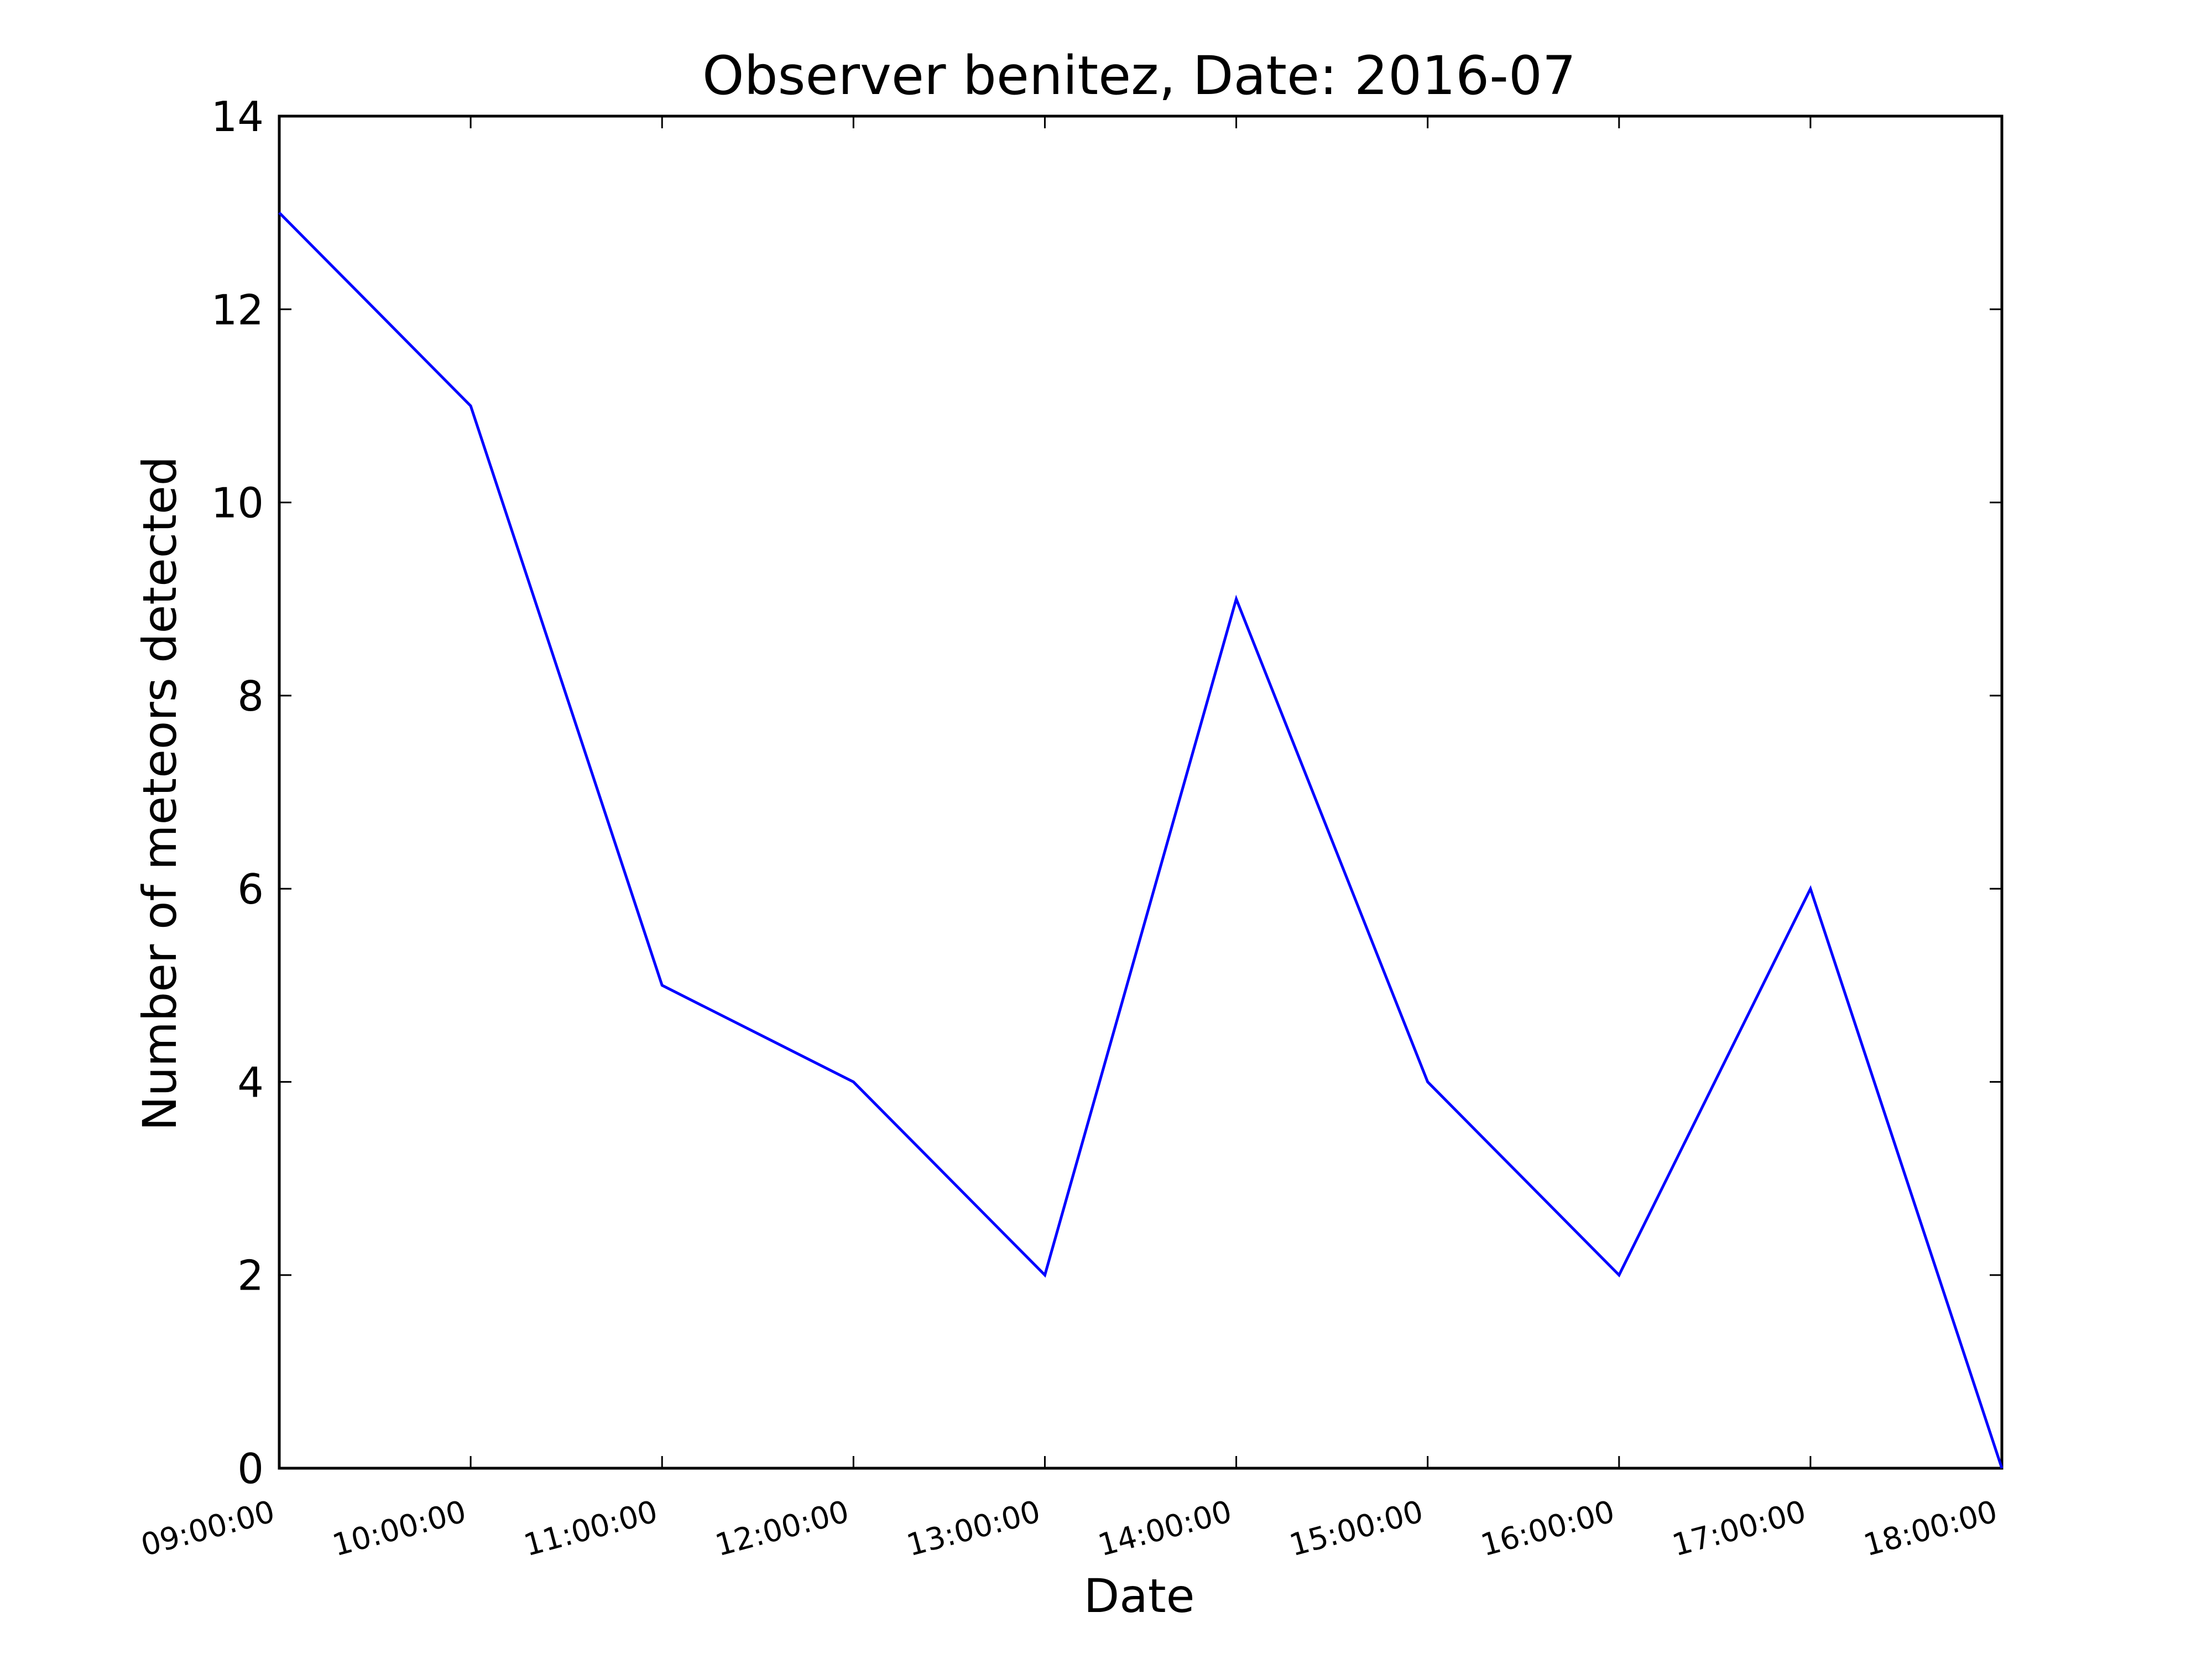 Image resolution: width=2212 pixels, height=1659 pixels. I want to click on x-tick-label: 11:00:00, so click(591, 1529).